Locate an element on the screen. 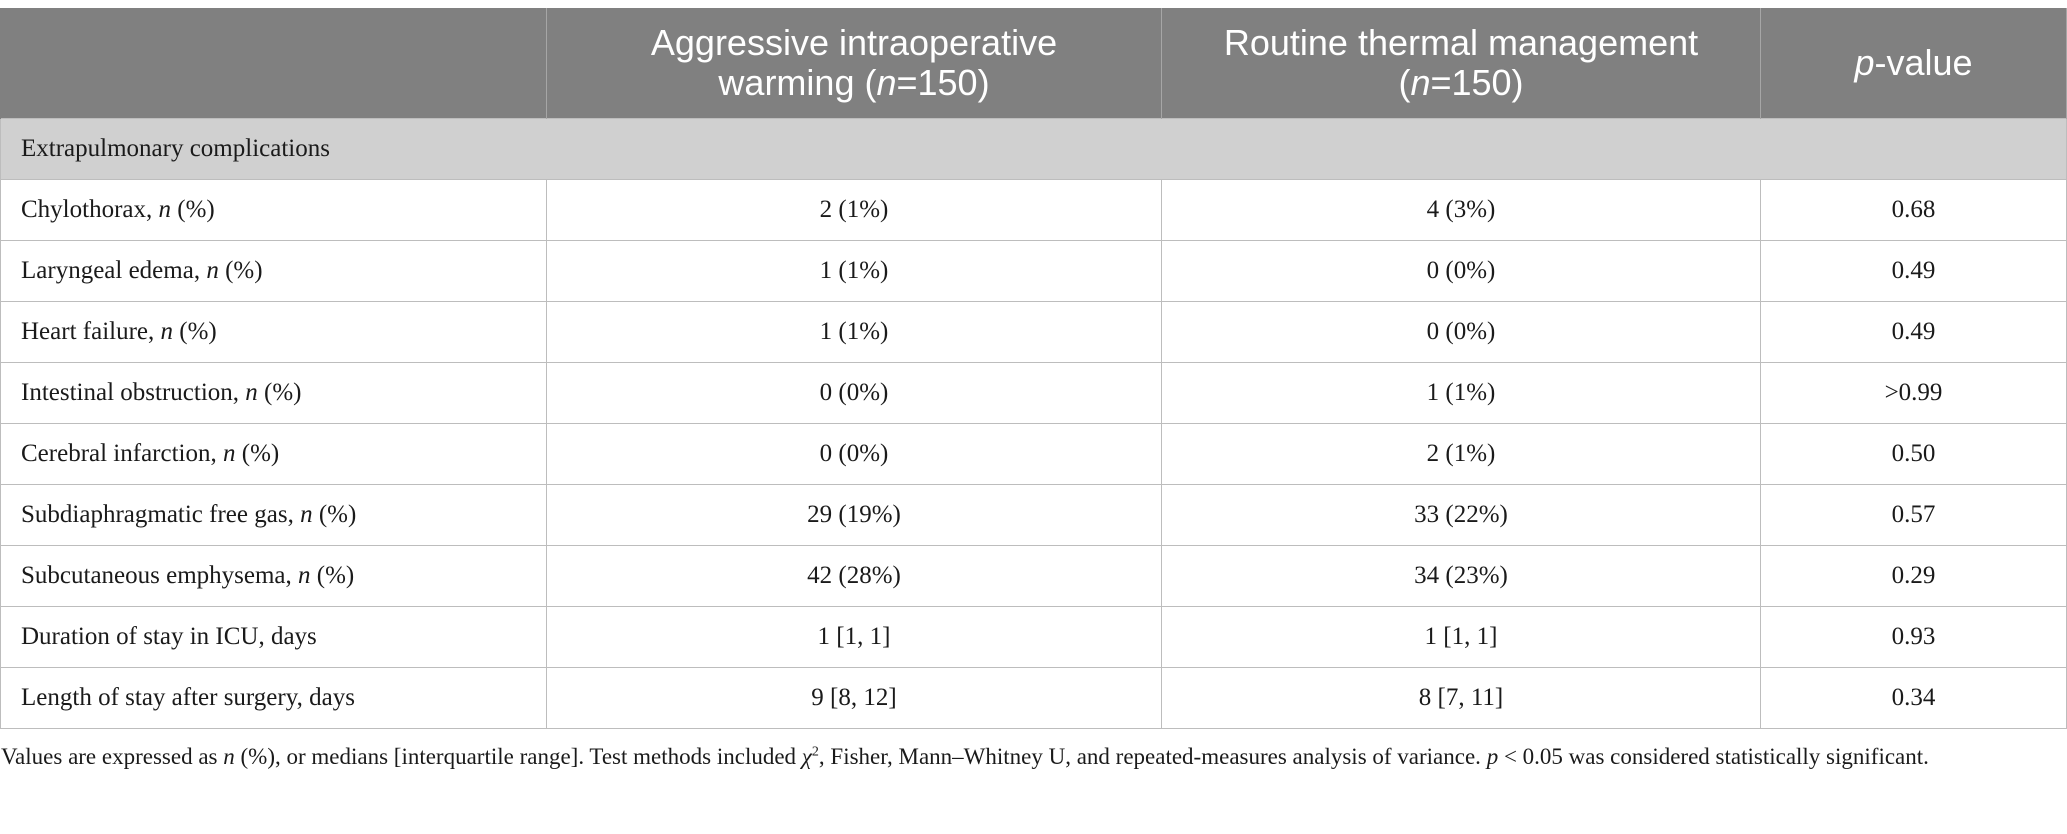 This screenshot has width=2067, height=834. row-label-text: Chylothorax, is located at coordinates (90, 209).